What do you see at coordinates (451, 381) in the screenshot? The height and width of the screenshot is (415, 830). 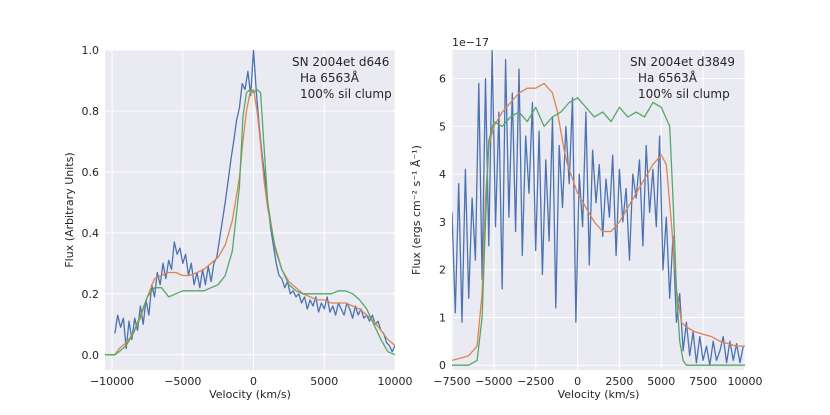 I see `x-tick-label: −7500` at bounding box center [451, 381].